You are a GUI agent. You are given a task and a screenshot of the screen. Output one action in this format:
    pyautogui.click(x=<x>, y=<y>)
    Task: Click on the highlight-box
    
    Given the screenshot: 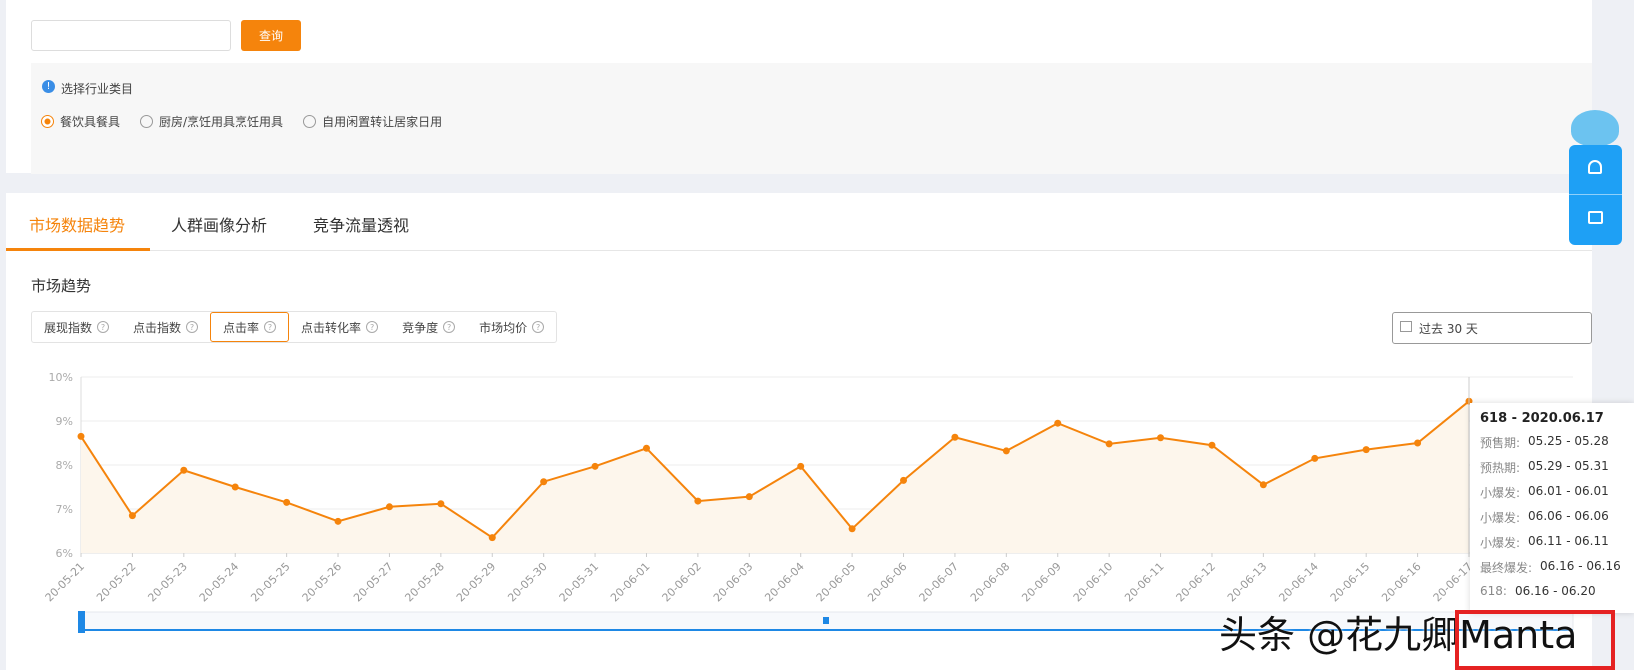 What is the action you would take?
    pyautogui.click(x=1535, y=640)
    